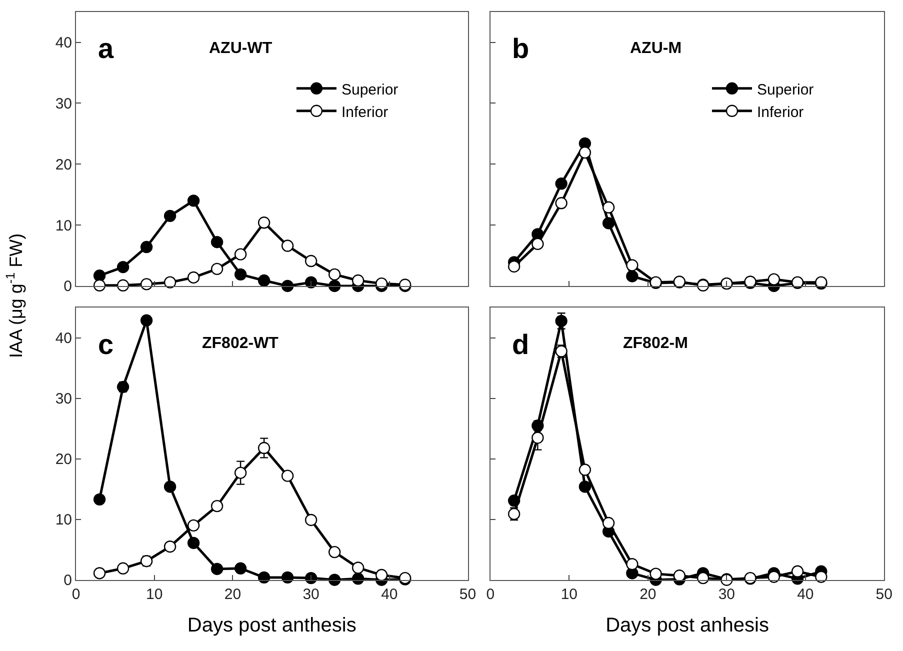 The image size is (903, 651). I want to click on annotation: c, so click(106, 344).